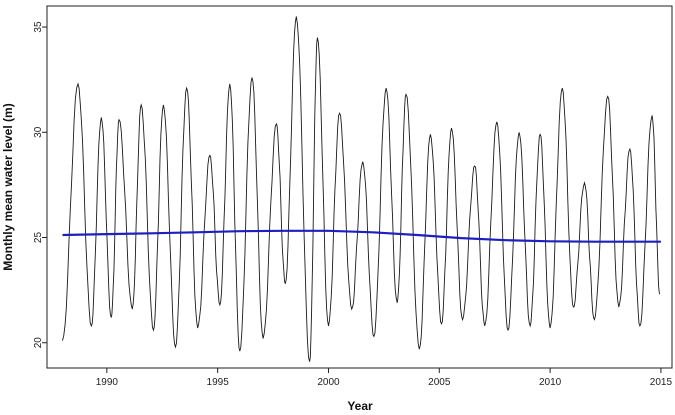  What do you see at coordinates (40, 184) in the screenshot?
I see `y-axis: 20 25 30 35` at bounding box center [40, 184].